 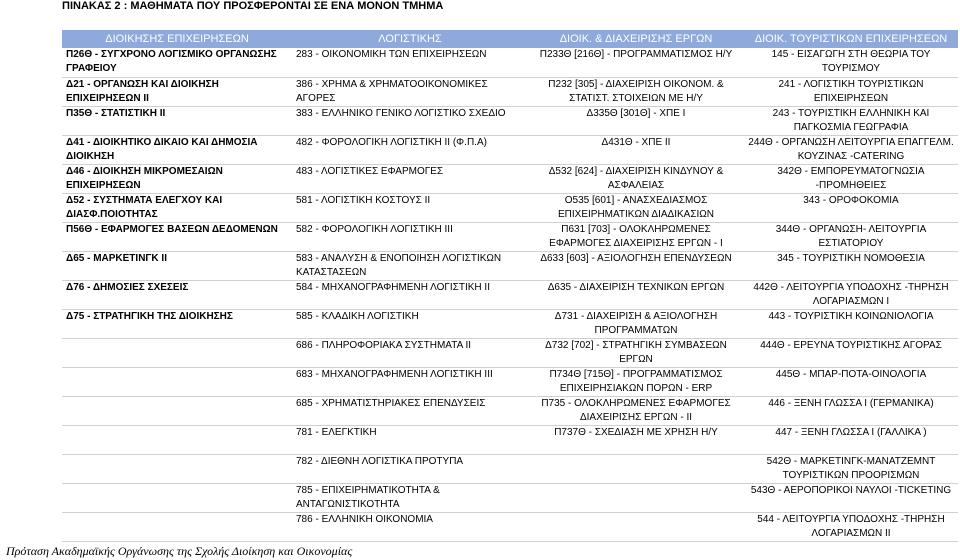 I want to click on table-cell: 686 - ΠΛΗΡΟΦΟΡΙΑΚΑ ΣΥΣΤΗΜΑΤΑ ΙΙ, so click(x=410, y=353).